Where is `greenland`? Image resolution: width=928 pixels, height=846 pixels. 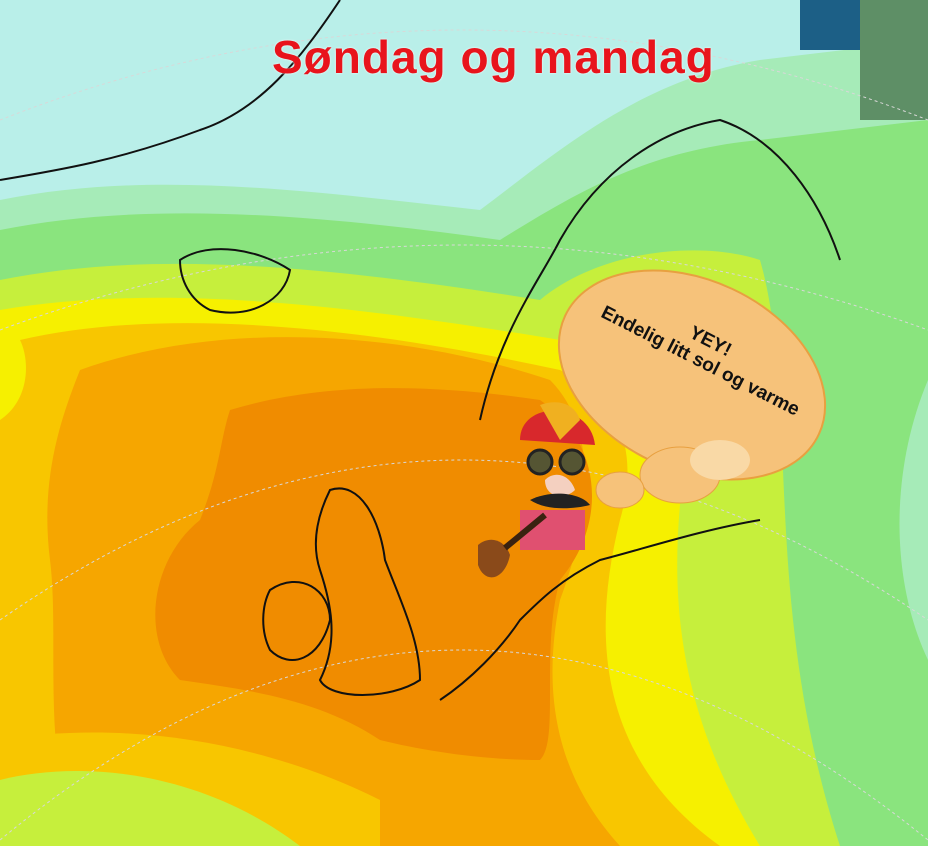 greenland is located at coordinates (170, 90).